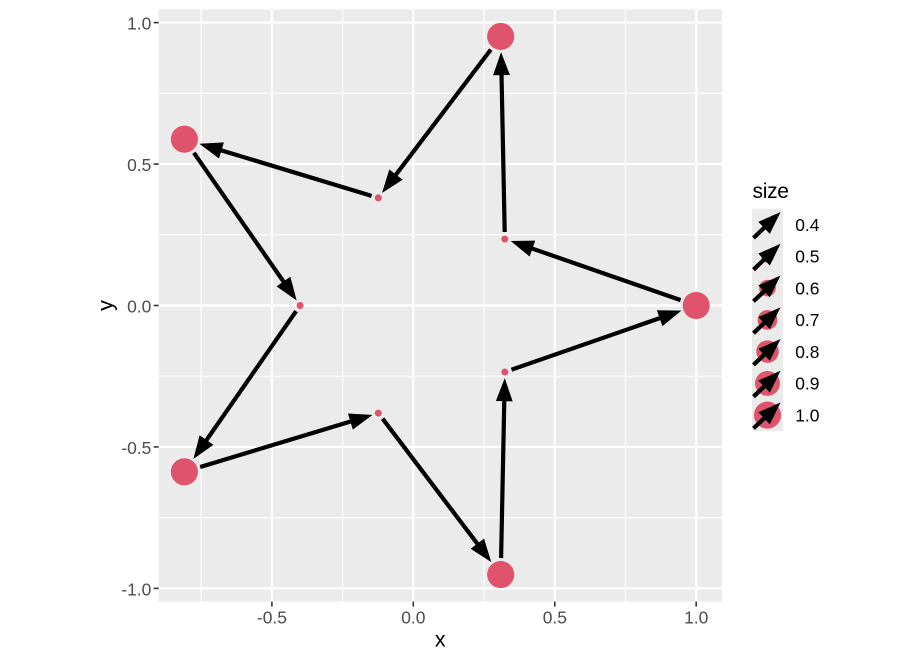 The height and width of the screenshot is (660, 924). Describe the element at coordinates (440, 639) in the screenshot. I see `svg-text: x` at that location.